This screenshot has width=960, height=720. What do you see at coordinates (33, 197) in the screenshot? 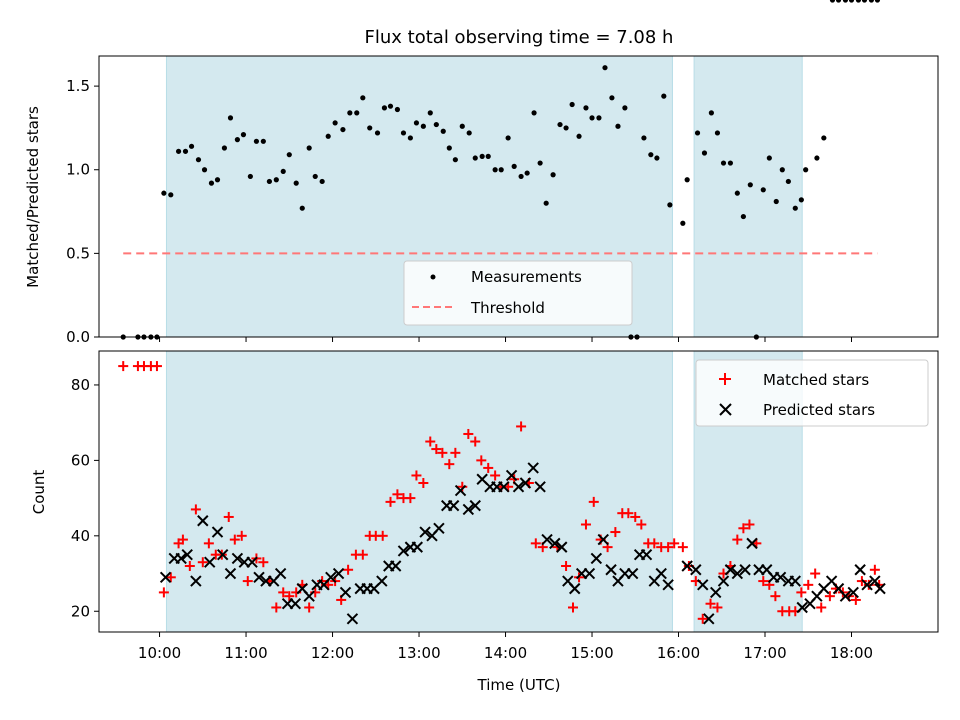
I see `ratio-y-axis-label: Matched/Predicted stars` at bounding box center [33, 197].